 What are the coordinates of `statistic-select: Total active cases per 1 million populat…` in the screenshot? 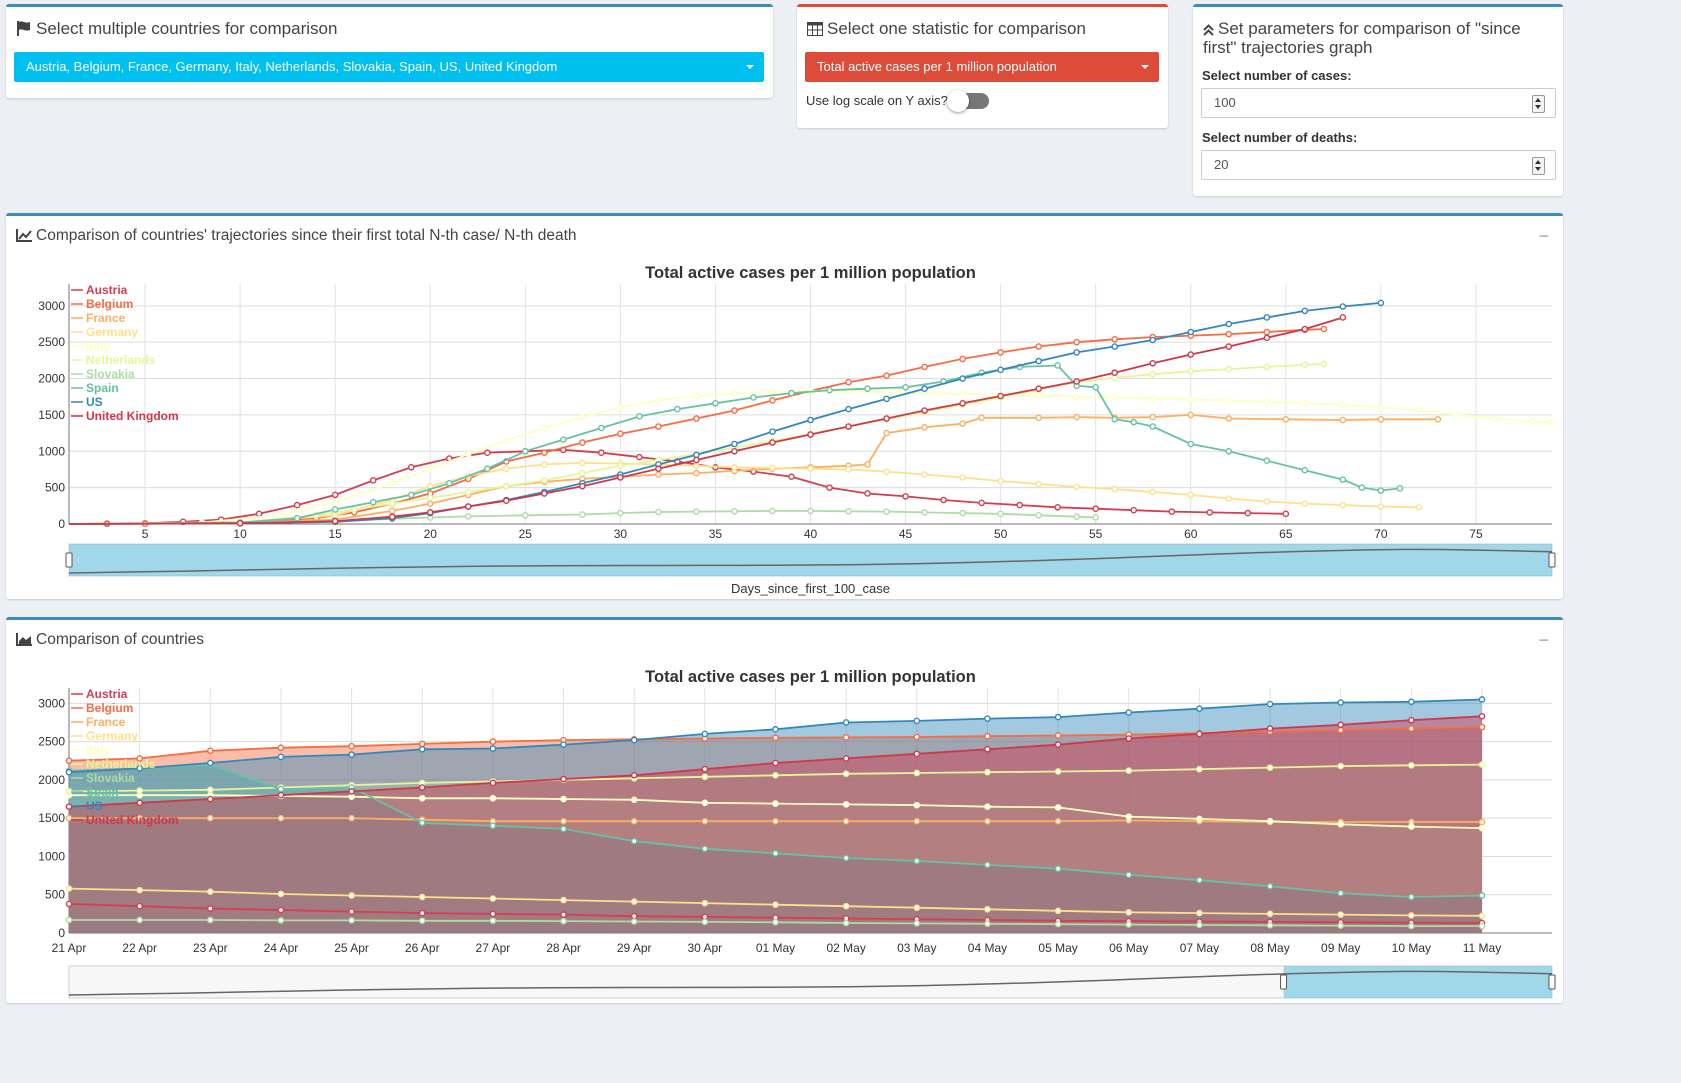 It's located at (982, 67).